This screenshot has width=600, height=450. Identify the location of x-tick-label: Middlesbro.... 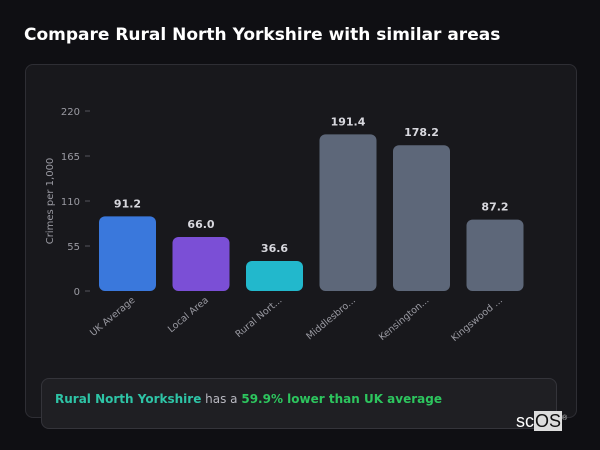
(331, 318).